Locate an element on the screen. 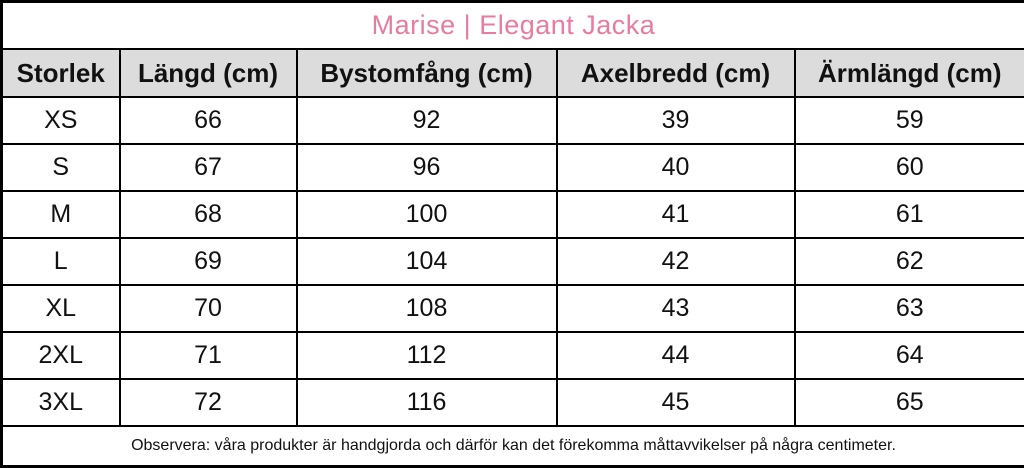  table-row-xs: XS 66 92 39 59 is located at coordinates (513, 120).